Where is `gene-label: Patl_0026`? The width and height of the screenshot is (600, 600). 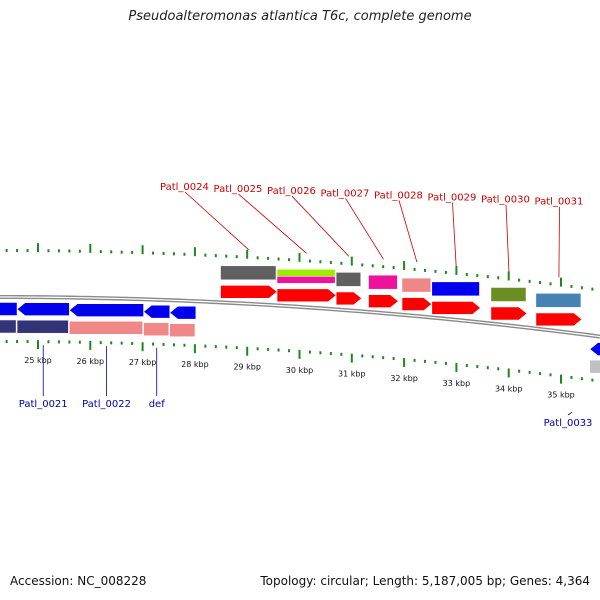 gene-label: Patl_0026 is located at coordinates (291, 191).